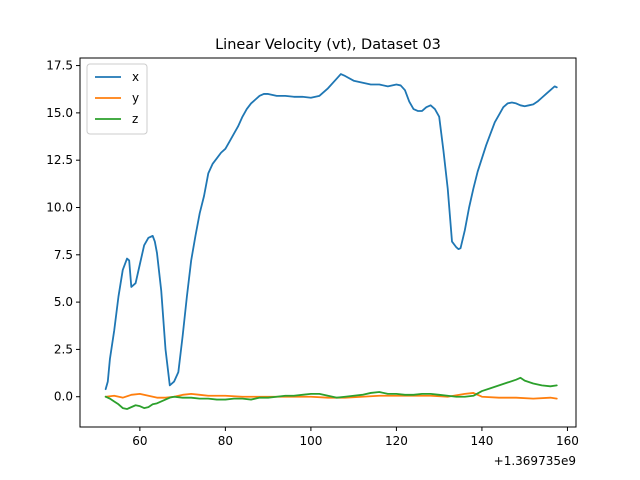 The width and height of the screenshot is (640, 480). What do you see at coordinates (135, 119) in the screenshot?
I see `legend-label-z: z` at bounding box center [135, 119].